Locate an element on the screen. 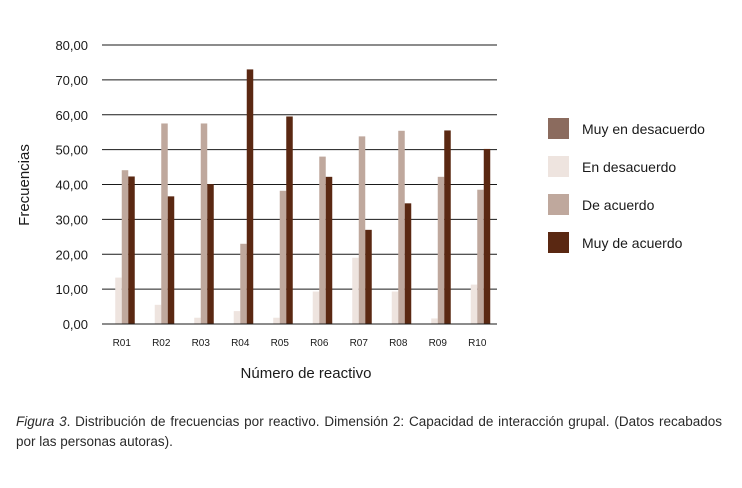 The height and width of the screenshot is (488, 742). figure-label: Figura 3 is located at coordinates (41, 421).